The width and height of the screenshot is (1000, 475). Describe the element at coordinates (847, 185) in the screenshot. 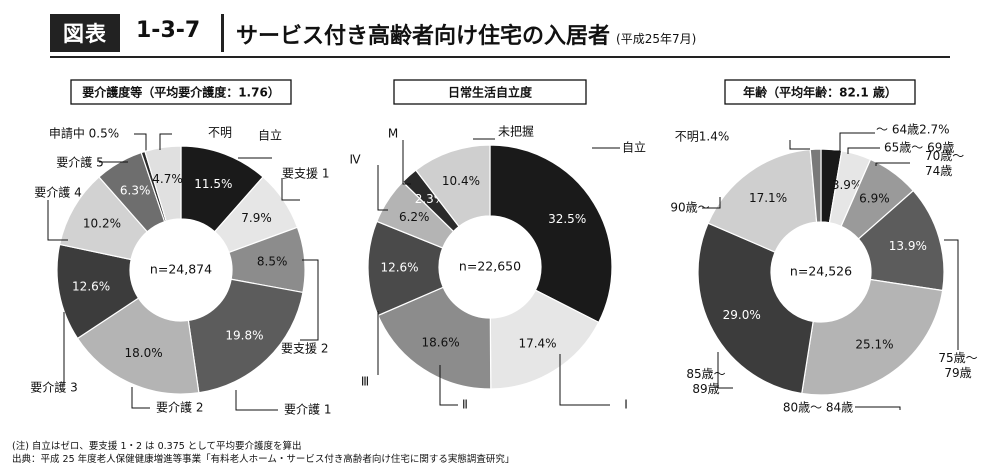

I see `slice-value-label: 3.9%` at that location.